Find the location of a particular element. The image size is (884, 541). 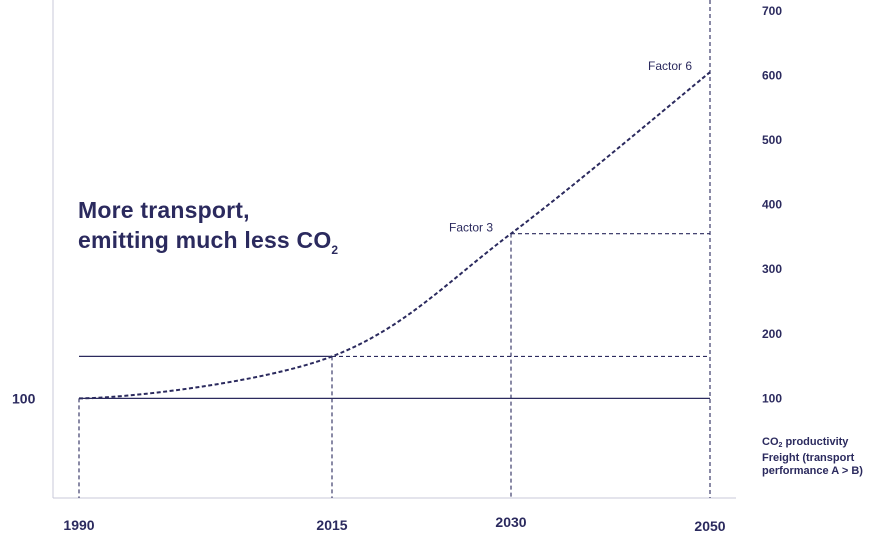

x-tick-2015: 2015 is located at coordinates (331, 525).